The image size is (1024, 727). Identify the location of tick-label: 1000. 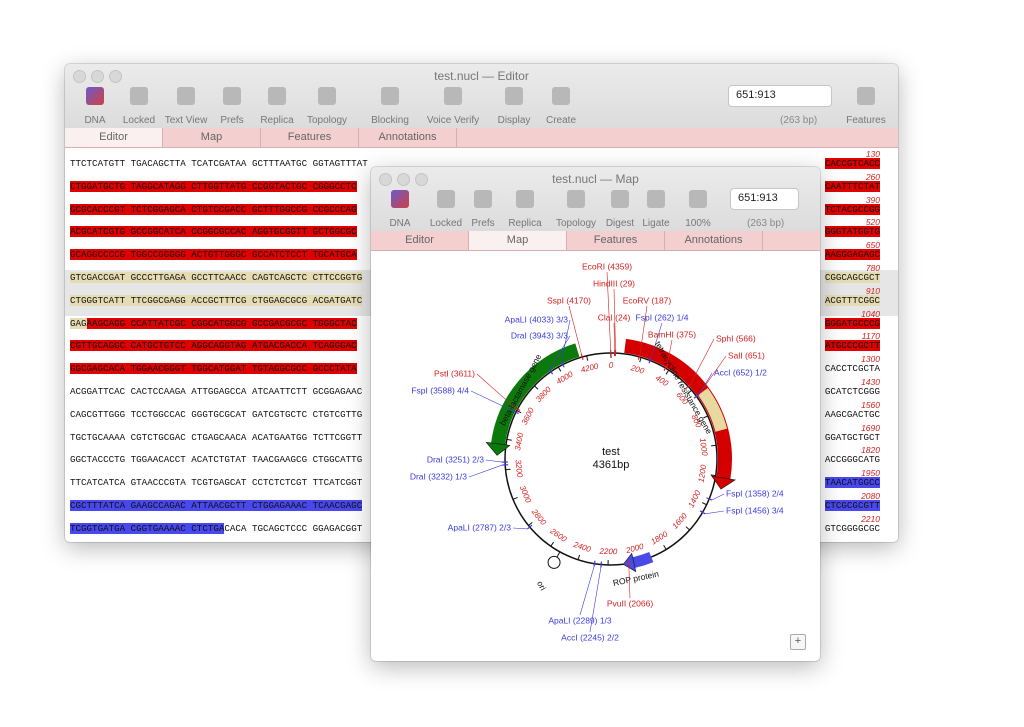
(703, 446).